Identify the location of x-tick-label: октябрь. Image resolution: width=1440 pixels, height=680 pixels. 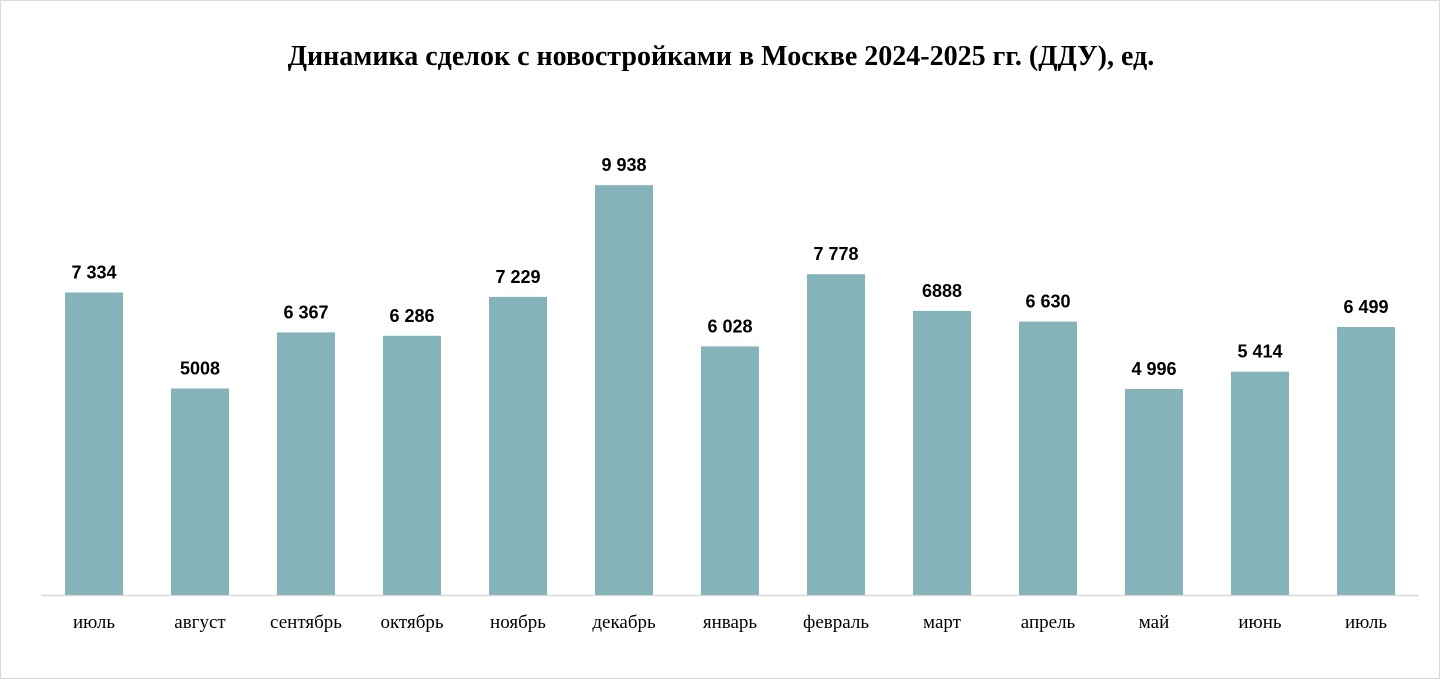
(411, 622).